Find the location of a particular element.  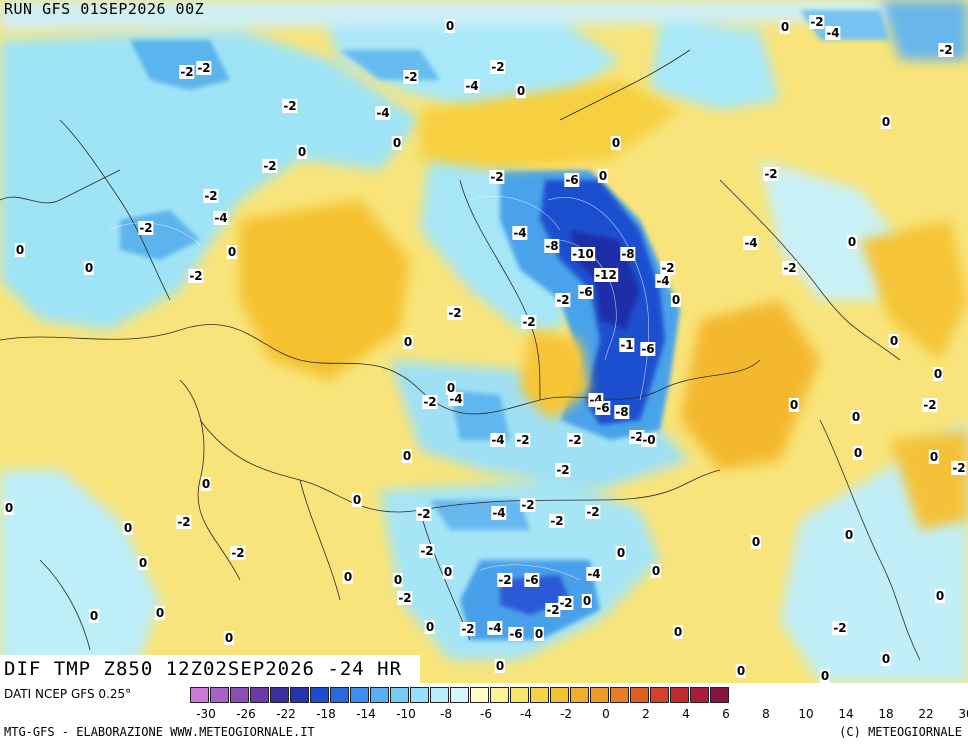

scale-tick-label: -4 is located at coordinates (526, 714).